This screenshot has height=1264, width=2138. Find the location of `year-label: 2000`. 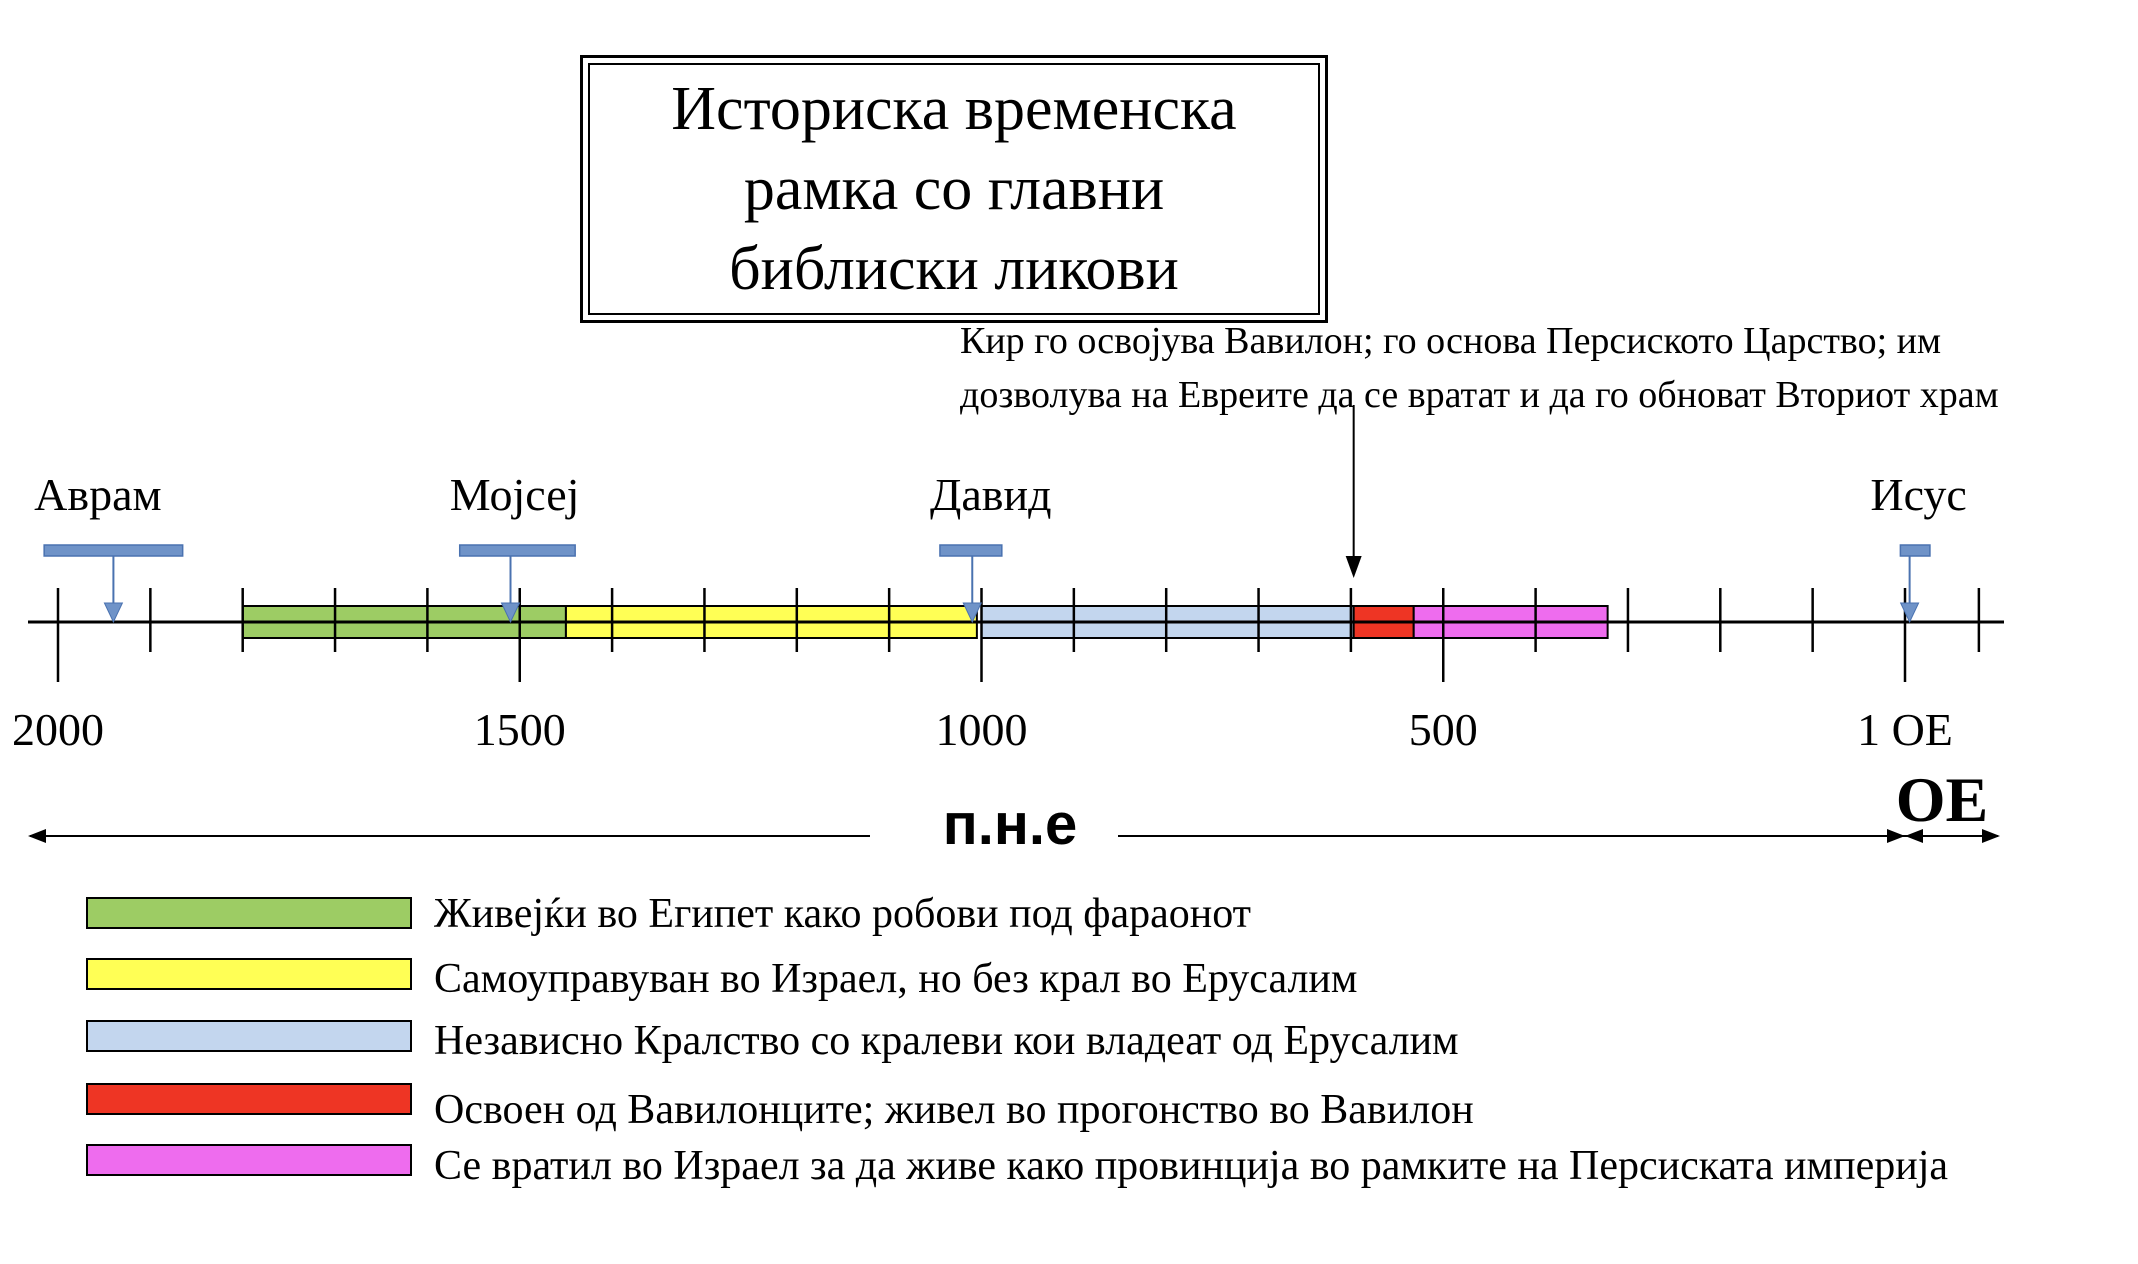

year-label: 2000 is located at coordinates (58, 729).